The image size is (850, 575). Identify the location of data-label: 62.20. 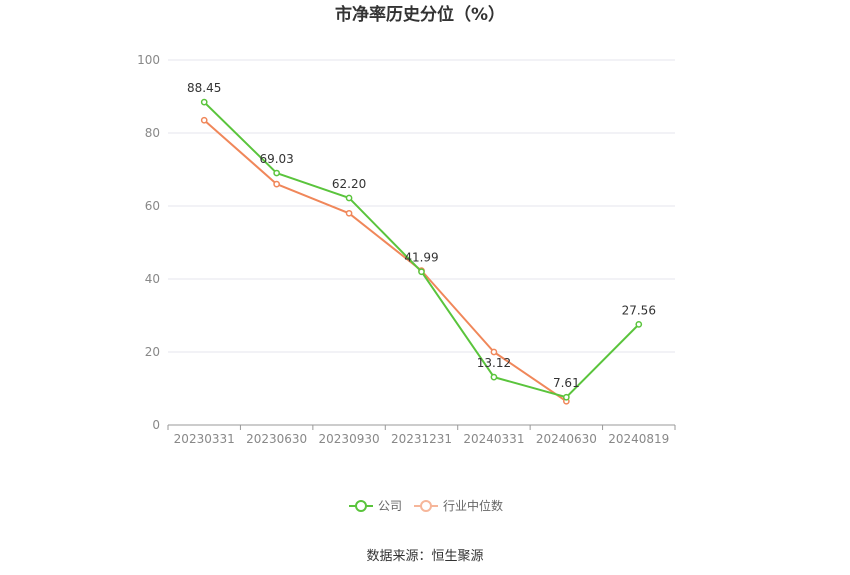
(349, 184).